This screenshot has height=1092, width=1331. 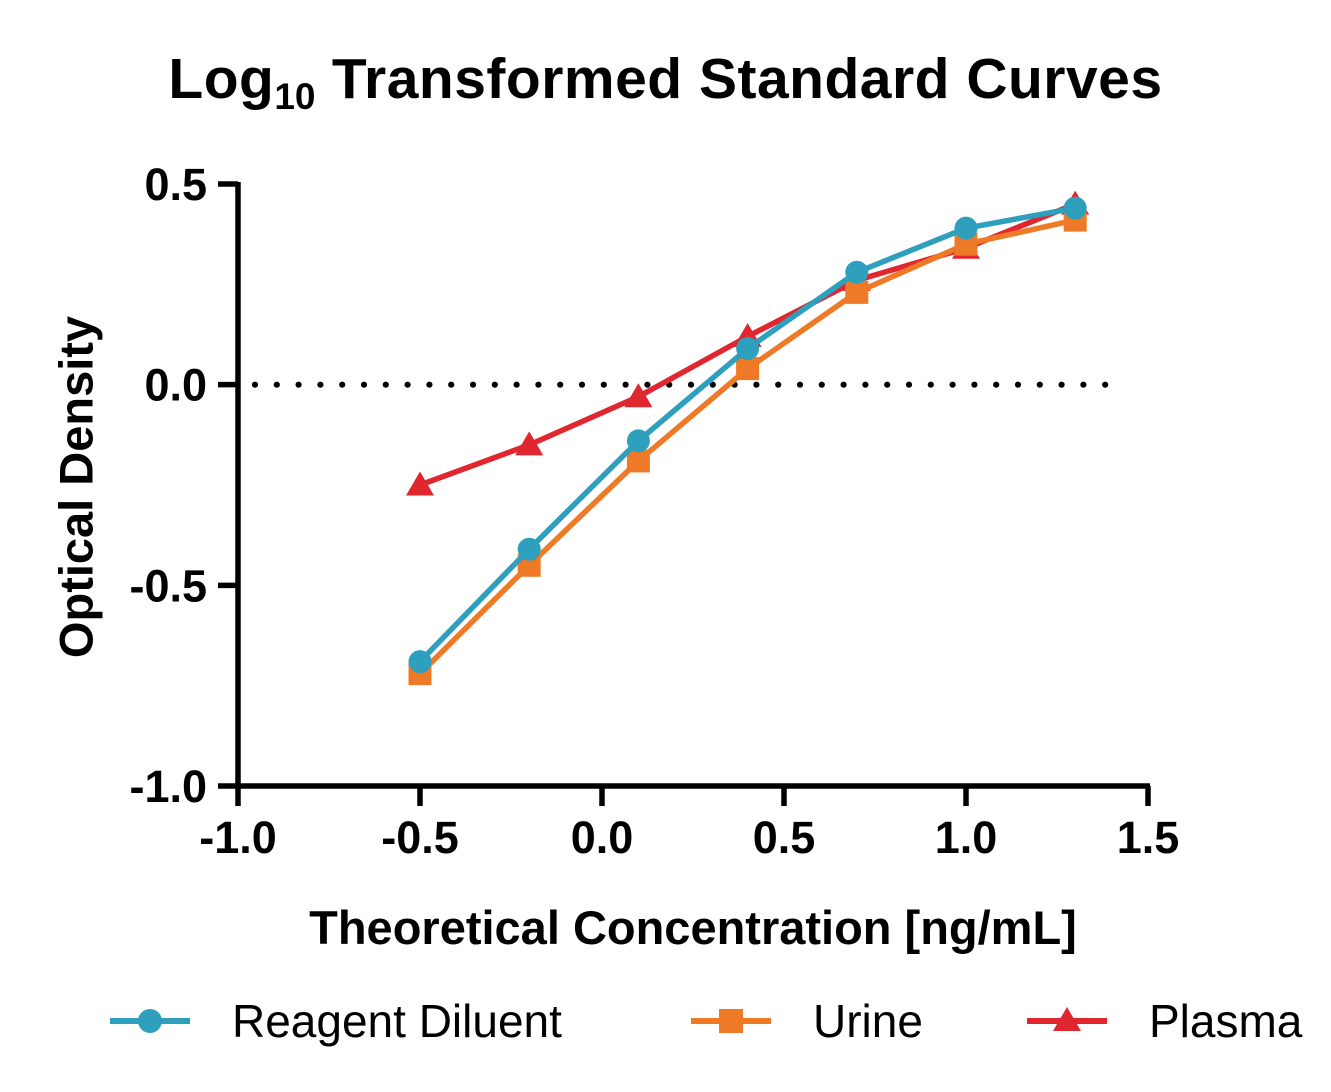 I want to click on x-tick-label-4: 1.0, so click(x=966, y=837).